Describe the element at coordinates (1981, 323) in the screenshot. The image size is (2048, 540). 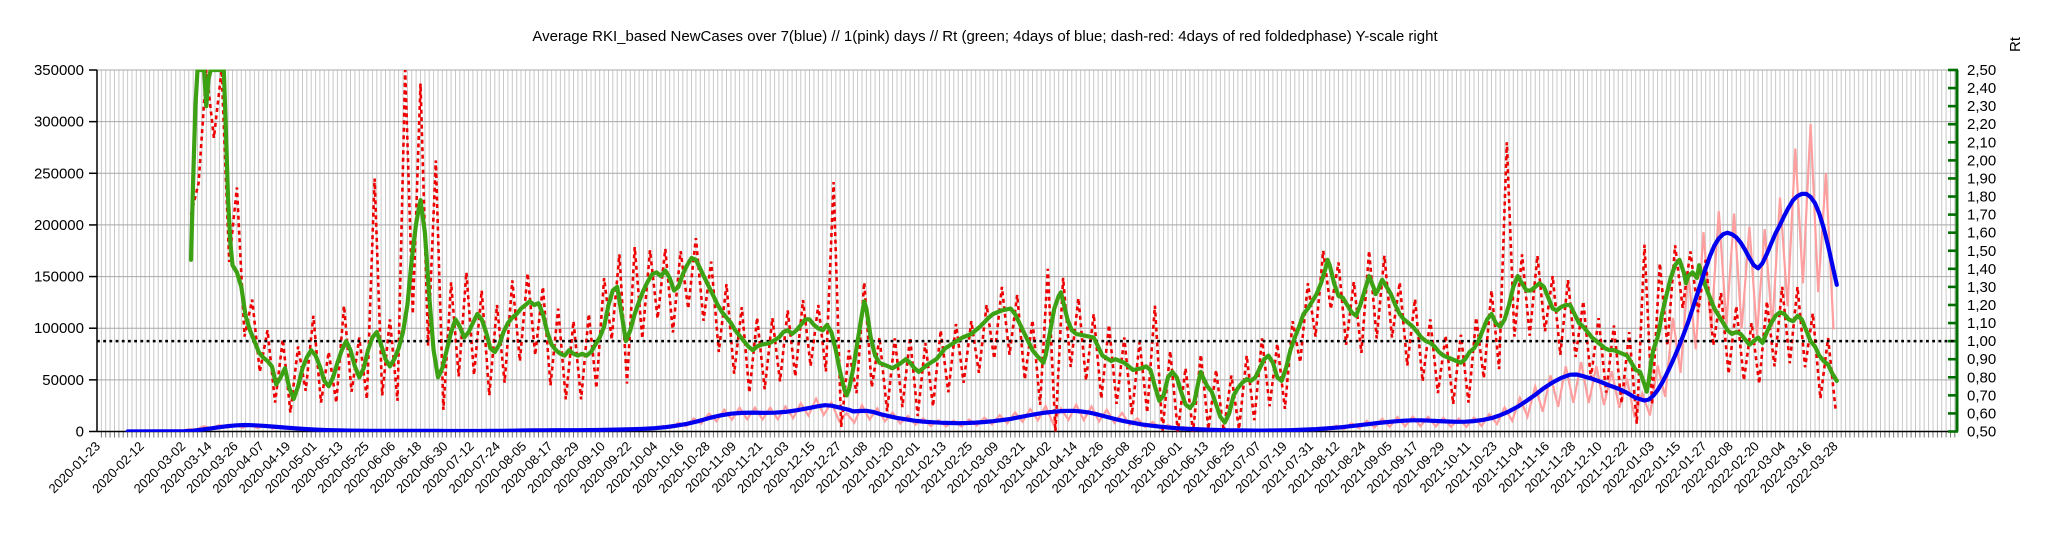
I see `y-right-tick-label: 1,10` at that location.